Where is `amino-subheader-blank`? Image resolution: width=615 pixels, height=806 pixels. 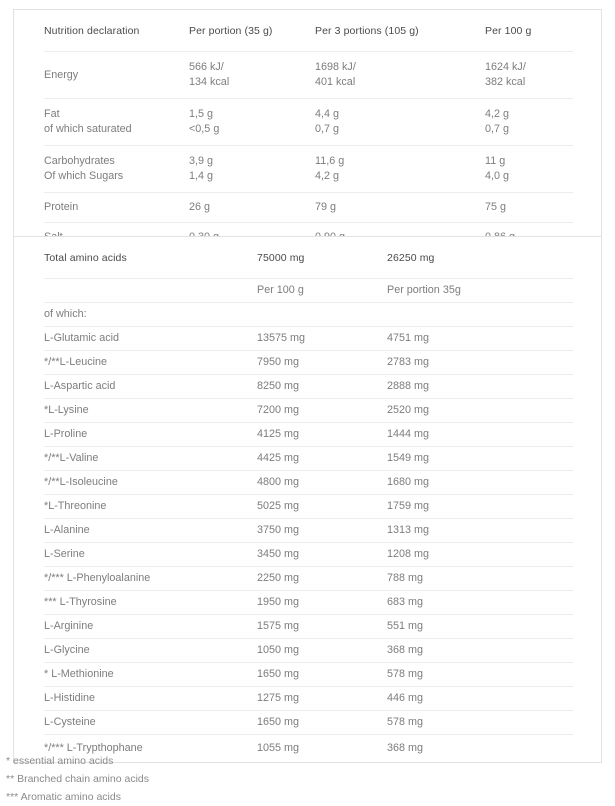
amino-subheader-blank is located at coordinates (150, 290).